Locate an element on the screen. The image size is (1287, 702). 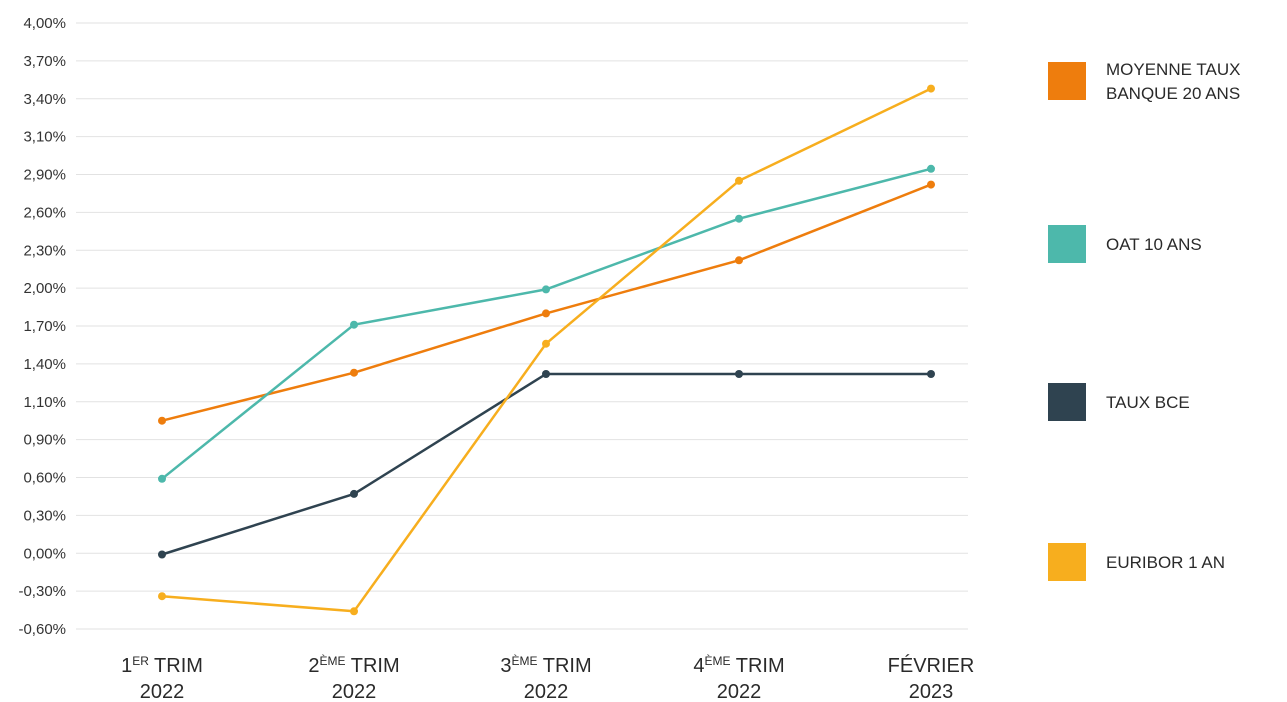
legend-label: EURIBOR 1 AN is located at coordinates (1166, 562).